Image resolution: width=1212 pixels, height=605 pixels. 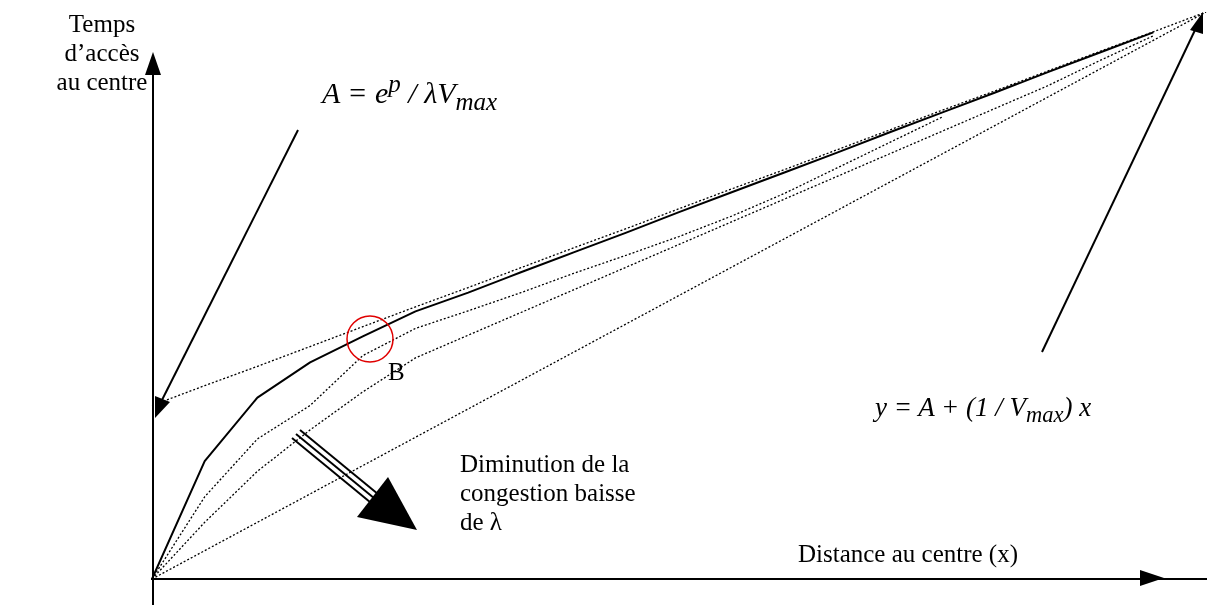 What do you see at coordinates (908, 554) in the screenshot?
I see `x-axis-title: Distance au centre (x)` at bounding box center [908, 554].